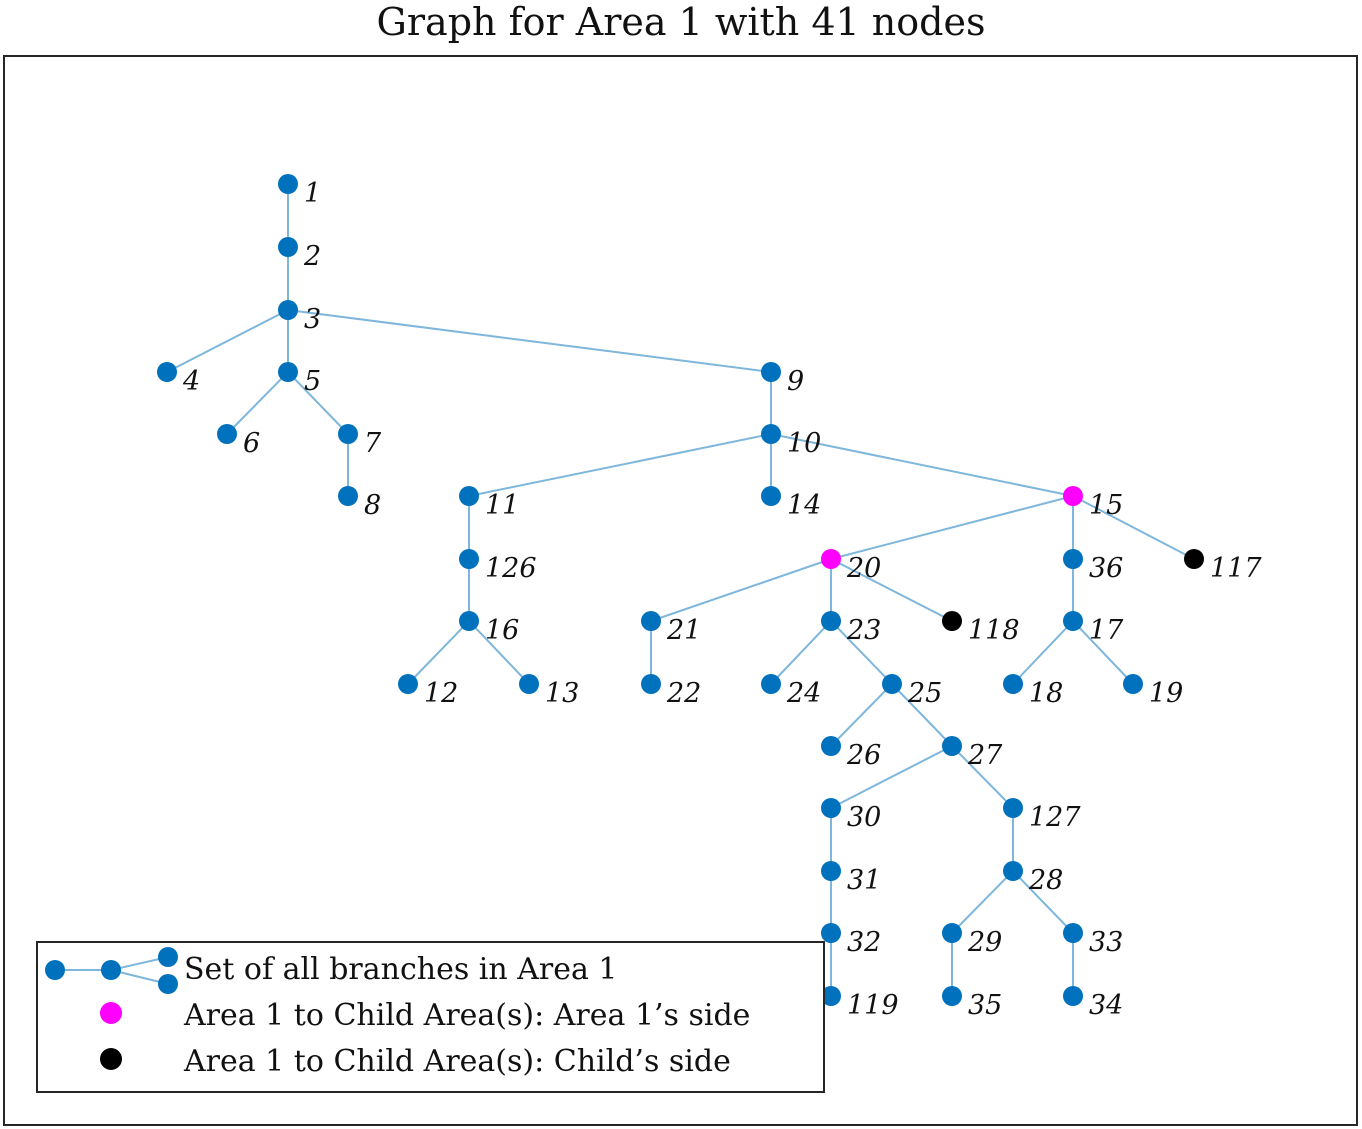  Describe the element at coordinates (441, 693) in the screenshot. I see `node-label-12: 12` at that location.